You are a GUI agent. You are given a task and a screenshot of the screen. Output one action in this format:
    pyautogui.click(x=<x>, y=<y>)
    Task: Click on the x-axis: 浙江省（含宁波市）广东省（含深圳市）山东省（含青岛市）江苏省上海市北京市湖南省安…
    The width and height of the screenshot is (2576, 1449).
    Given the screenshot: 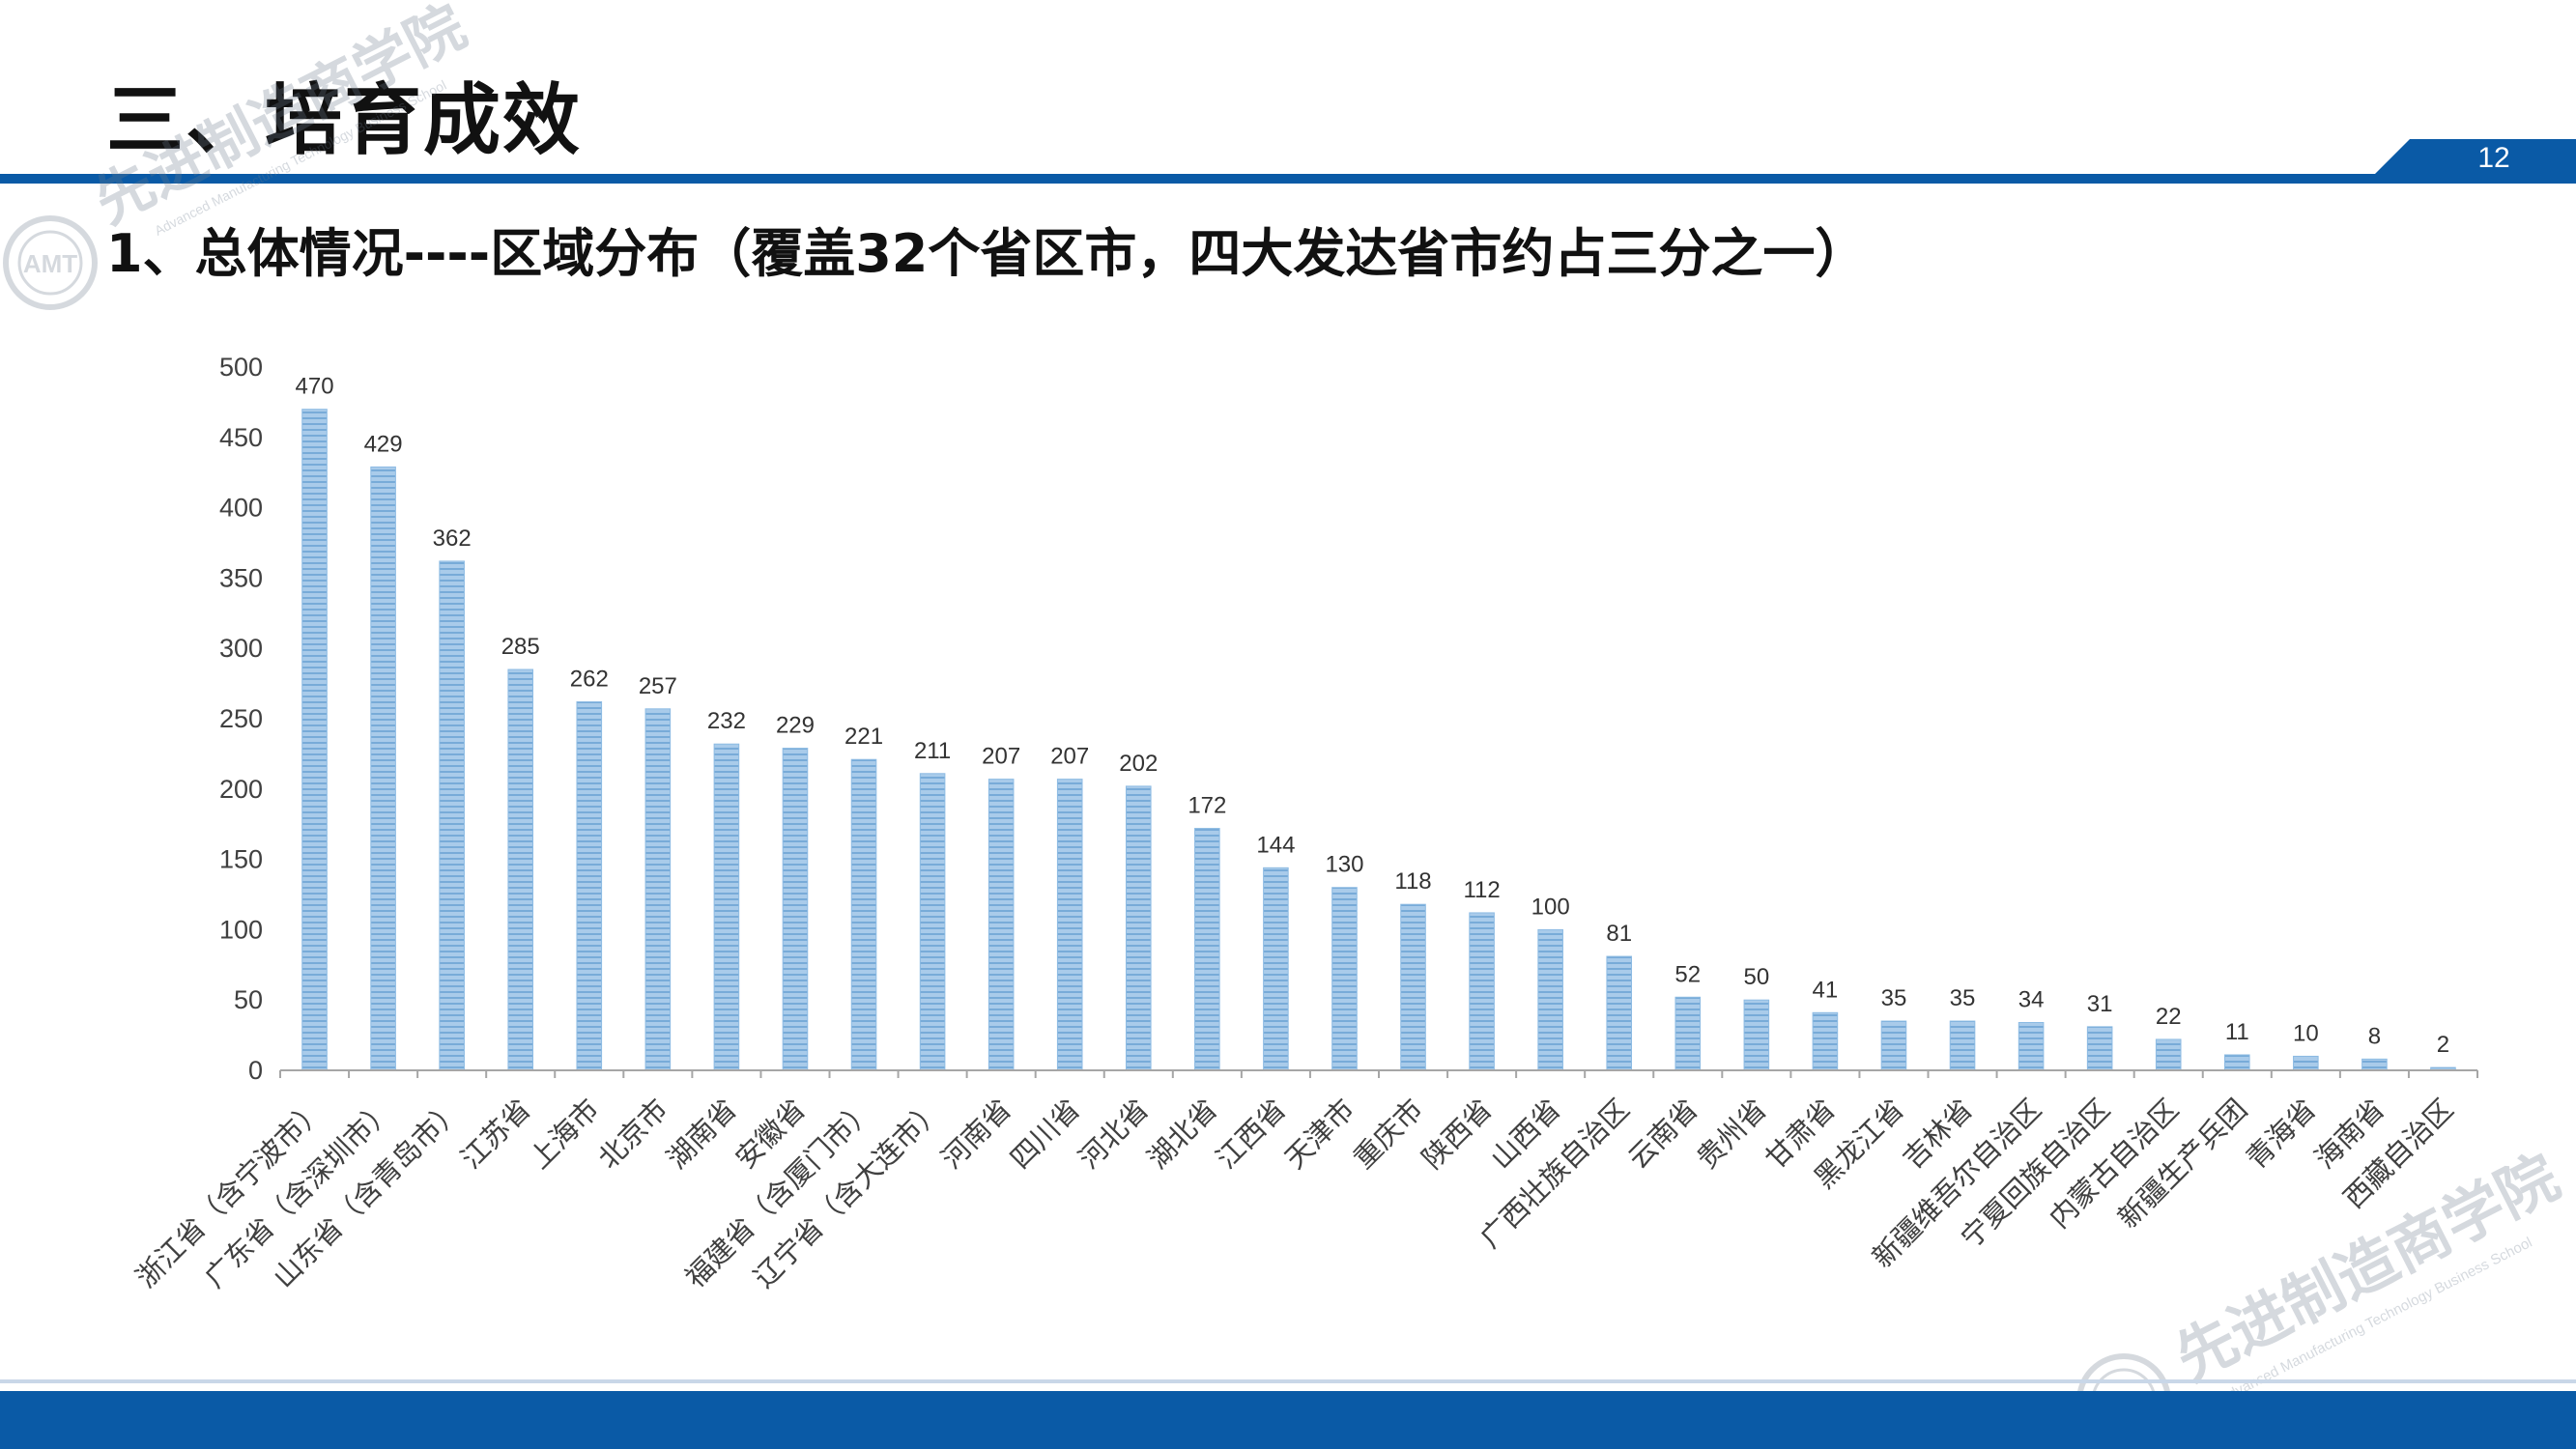 What is the action you would take?
    pyautogui.click(x=1304, y=1181)
    